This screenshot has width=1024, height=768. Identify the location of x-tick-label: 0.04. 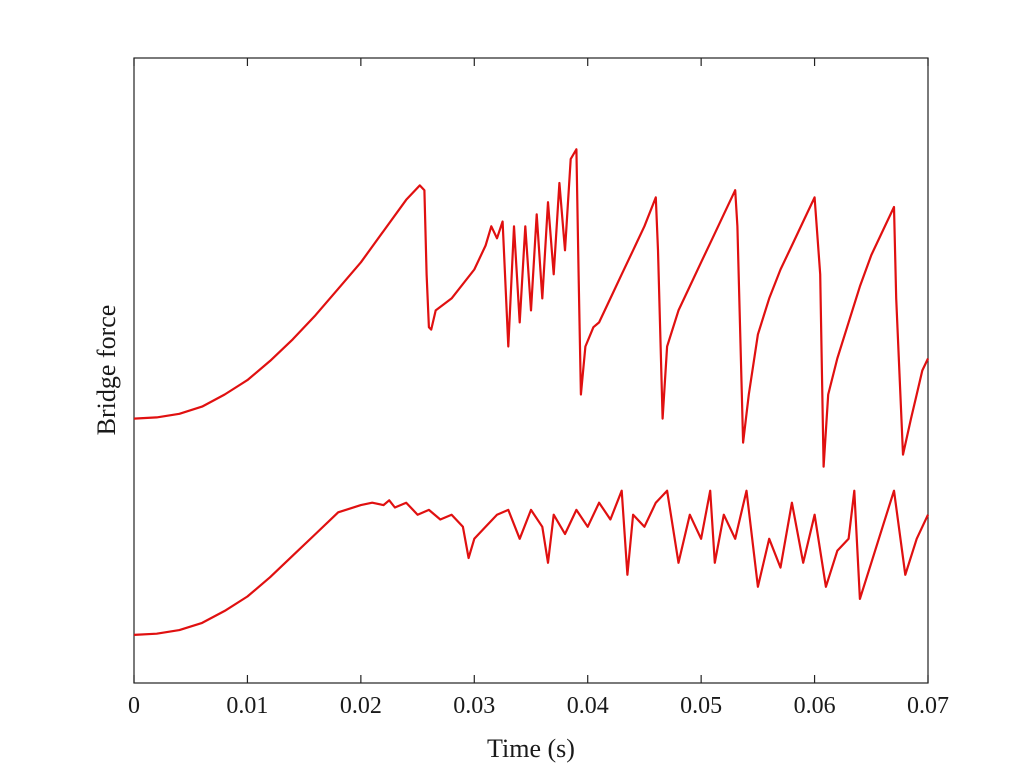
(588, 706).